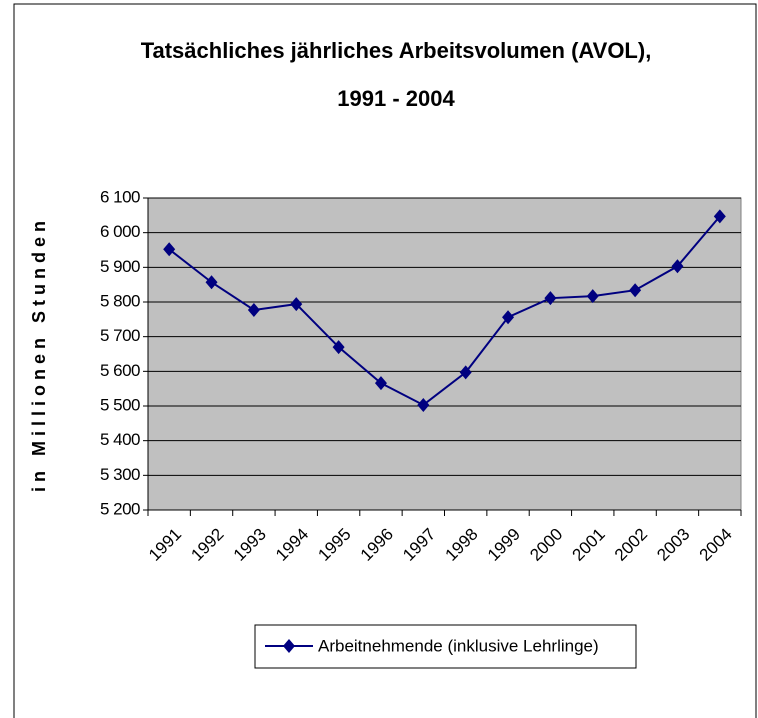 The width and height of the screenshot is (758, 718). Describe the element at coordinates (673, 545) in the screenshot. I see `x-tick-label: 2003` at that location.